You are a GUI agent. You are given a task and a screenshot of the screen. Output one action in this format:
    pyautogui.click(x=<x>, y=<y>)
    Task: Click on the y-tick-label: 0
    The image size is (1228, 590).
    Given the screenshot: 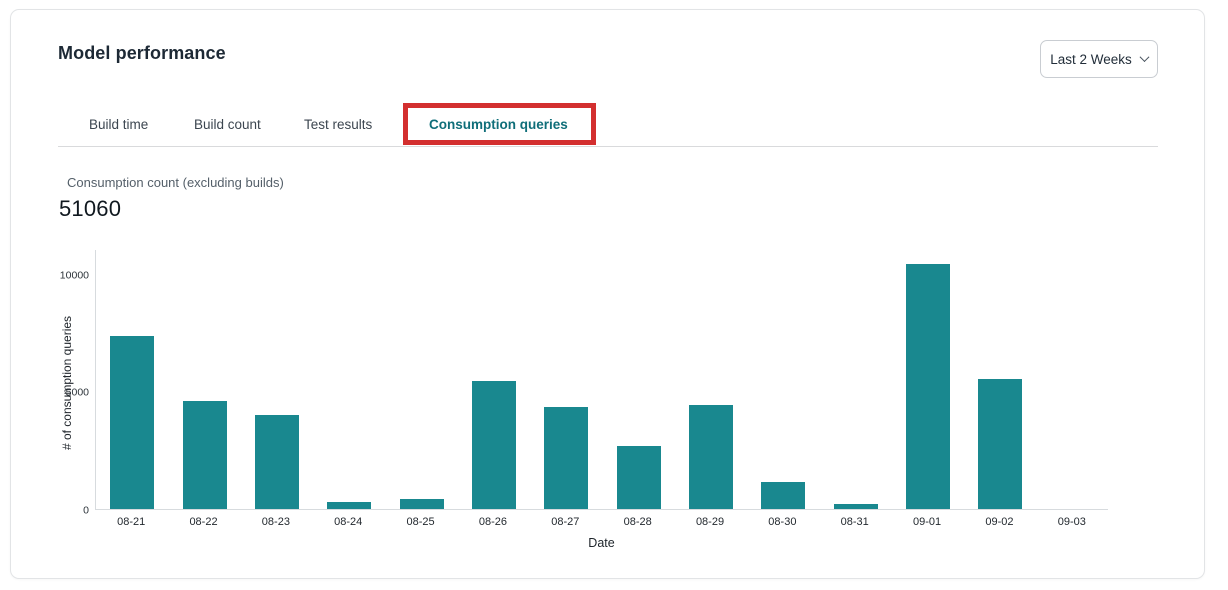 What is the action you would take?
    pyautogui.click(x=86, y=509)
    